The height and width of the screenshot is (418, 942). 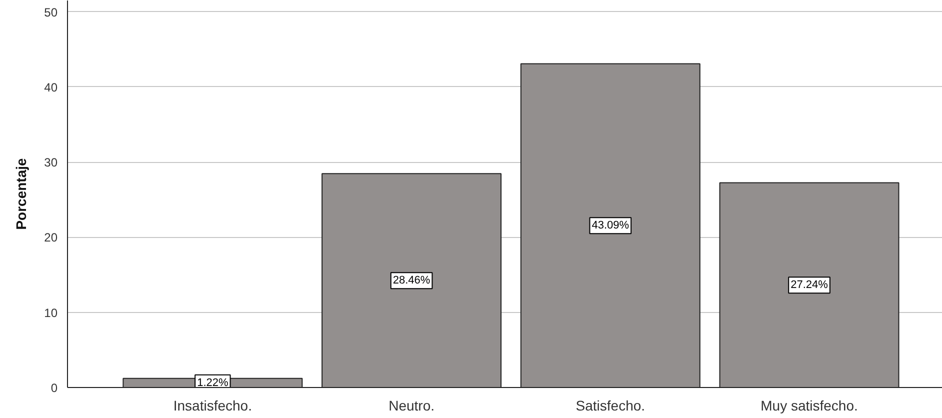 I want to click on x-tick-label: Neutro., so click(x=411, y=406).